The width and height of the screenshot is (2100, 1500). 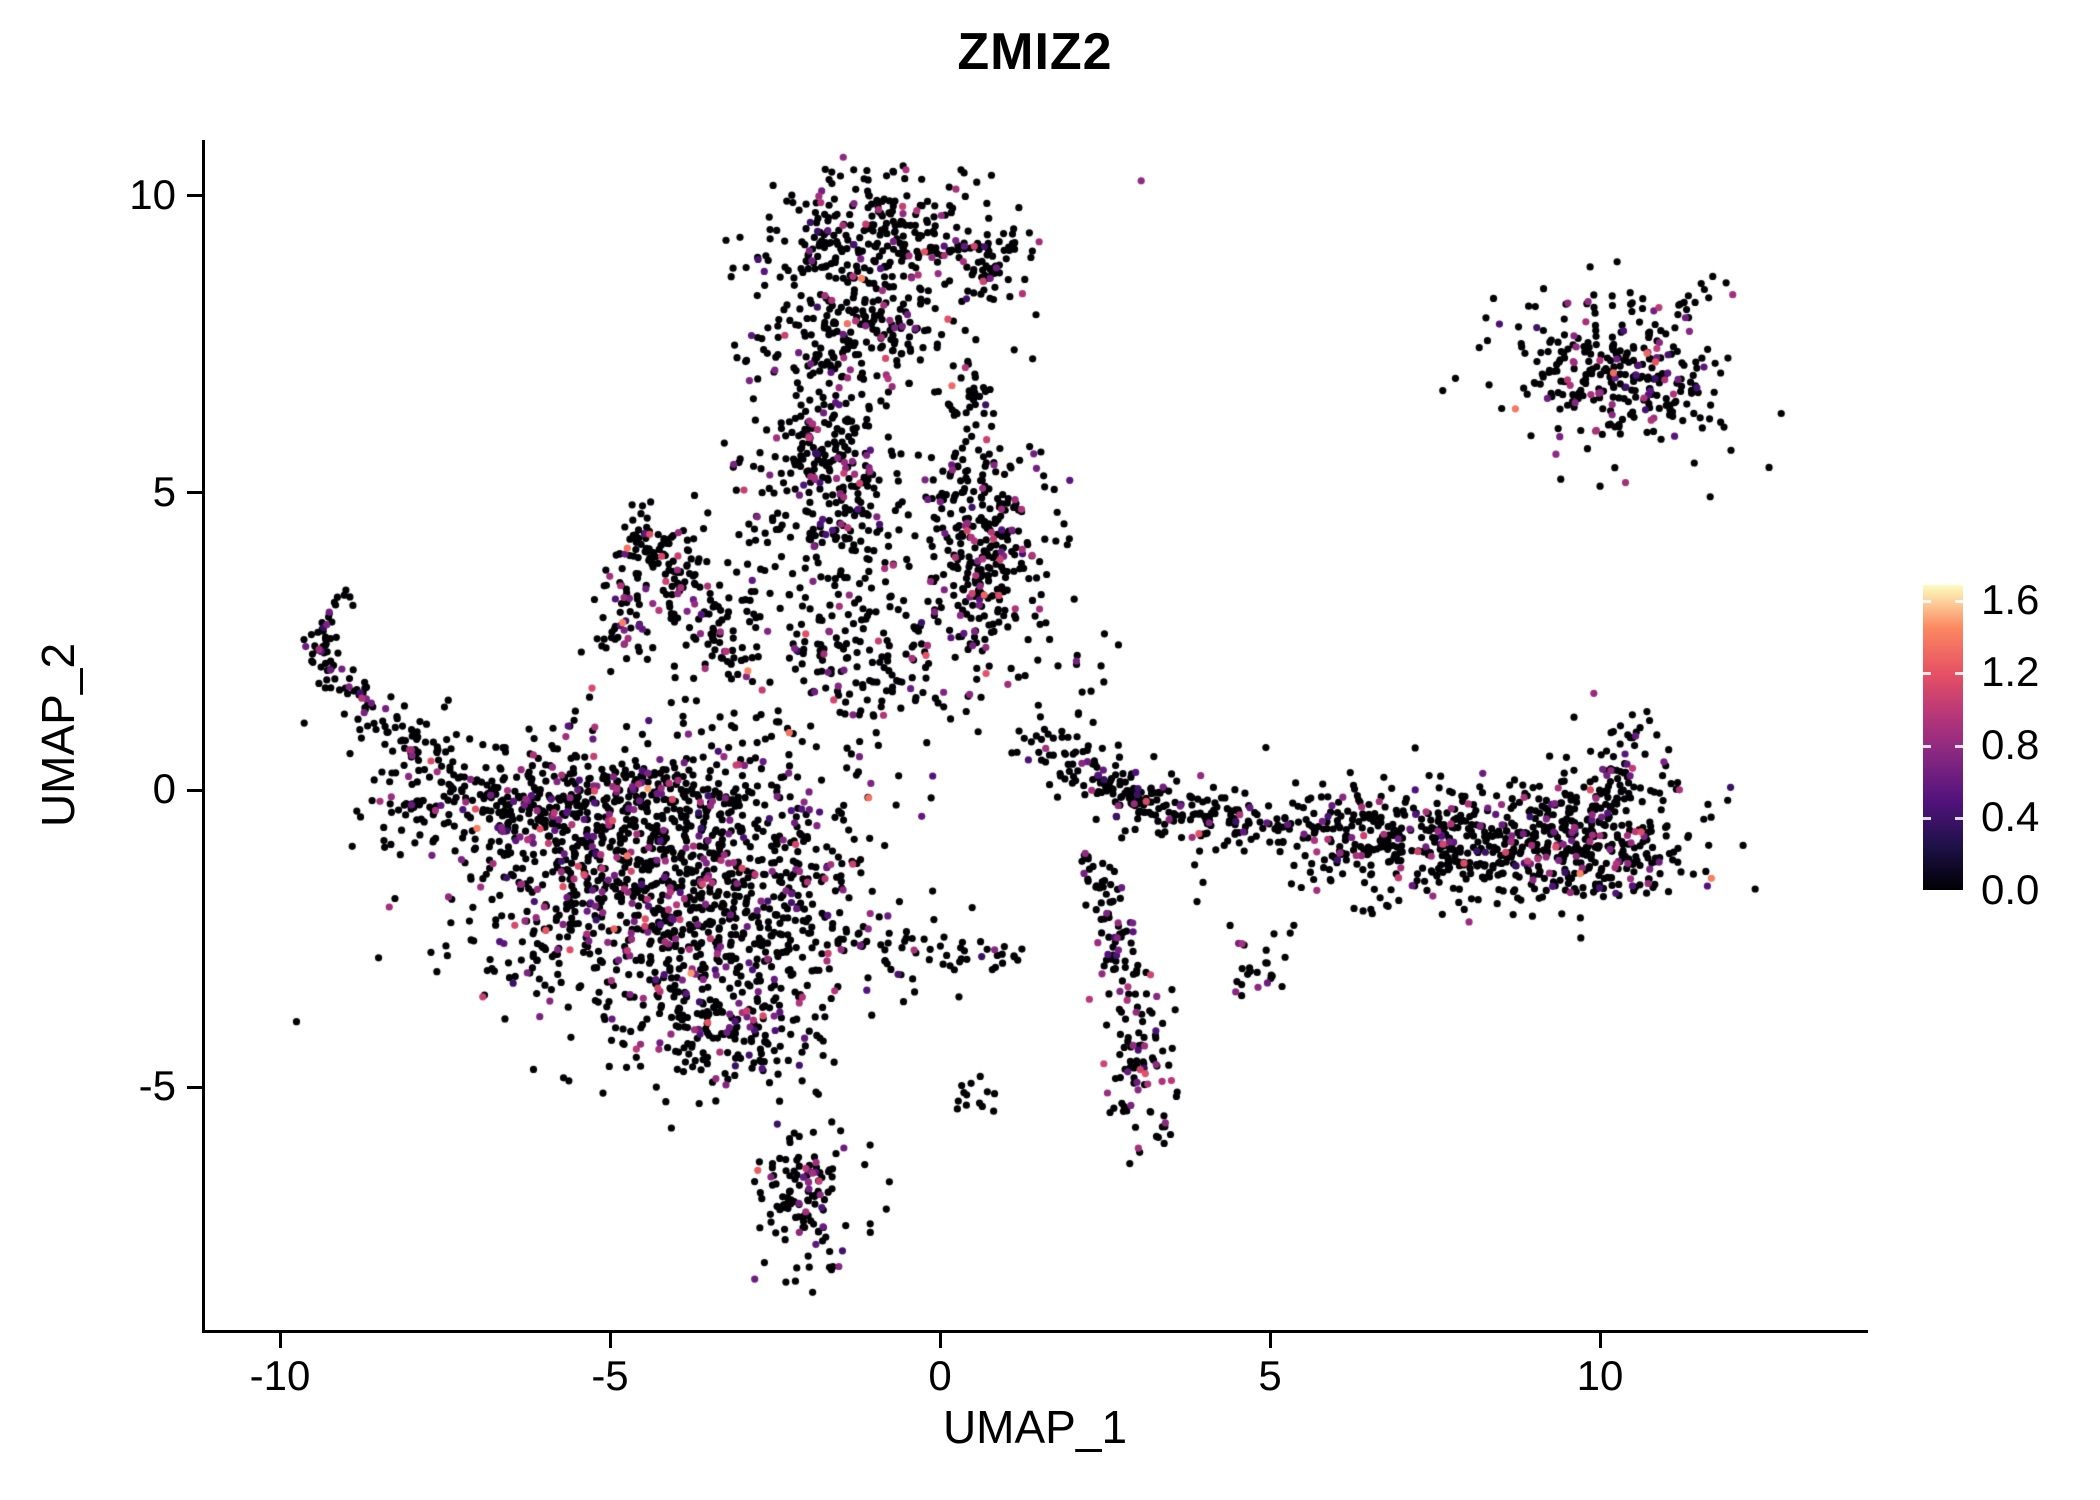 What do you see at coordinates (164, 491) in the screenshot?
I see `y-tick-label: 5` at bounding box center [164, 491].